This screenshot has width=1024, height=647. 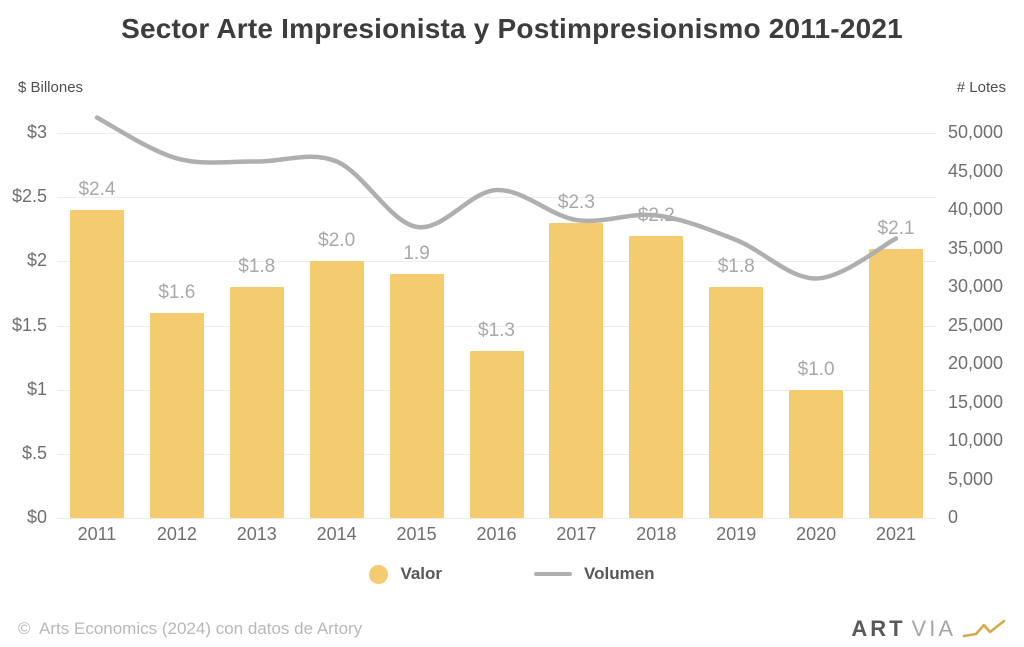 I want to click on left-axis-tick: $1.5, so click(x=29, y=324).